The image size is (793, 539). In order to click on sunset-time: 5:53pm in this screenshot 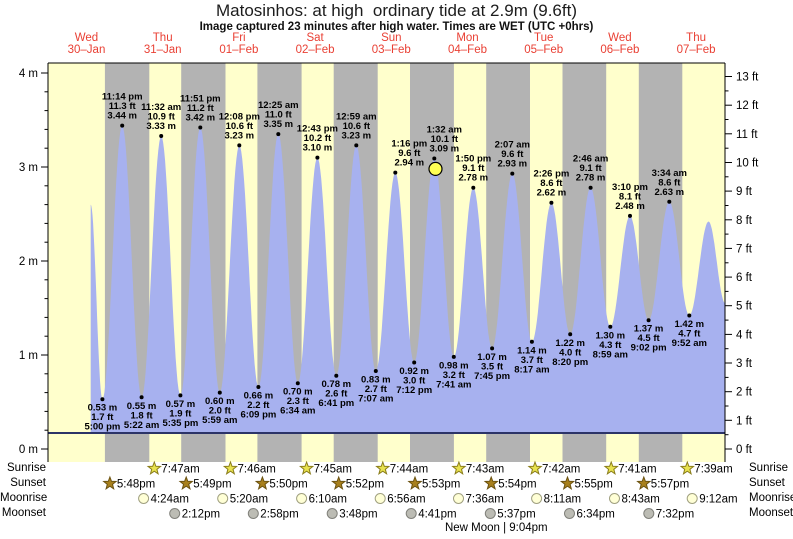, I will do `click(441, 485)`.